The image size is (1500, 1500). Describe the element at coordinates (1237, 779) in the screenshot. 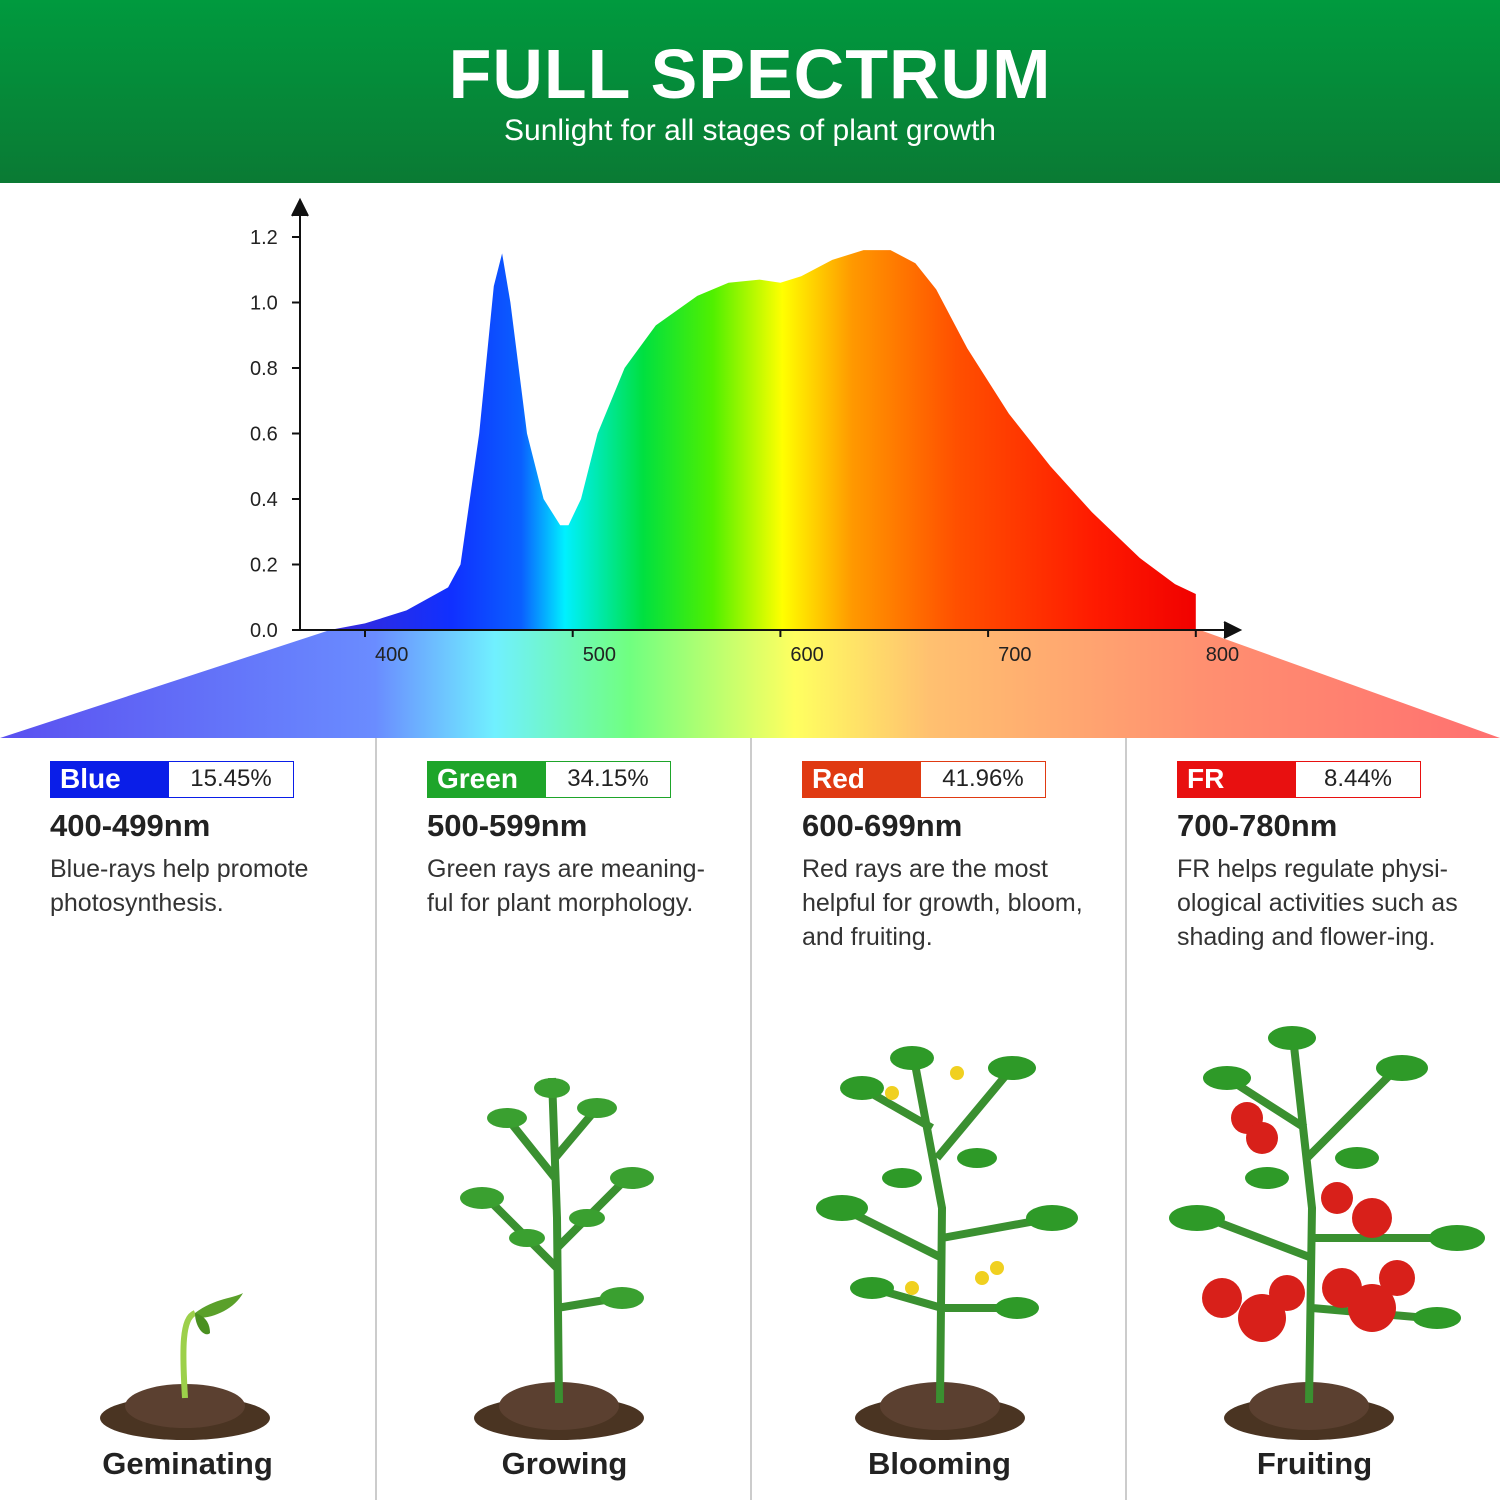

I see `band-name: FR` at that location.